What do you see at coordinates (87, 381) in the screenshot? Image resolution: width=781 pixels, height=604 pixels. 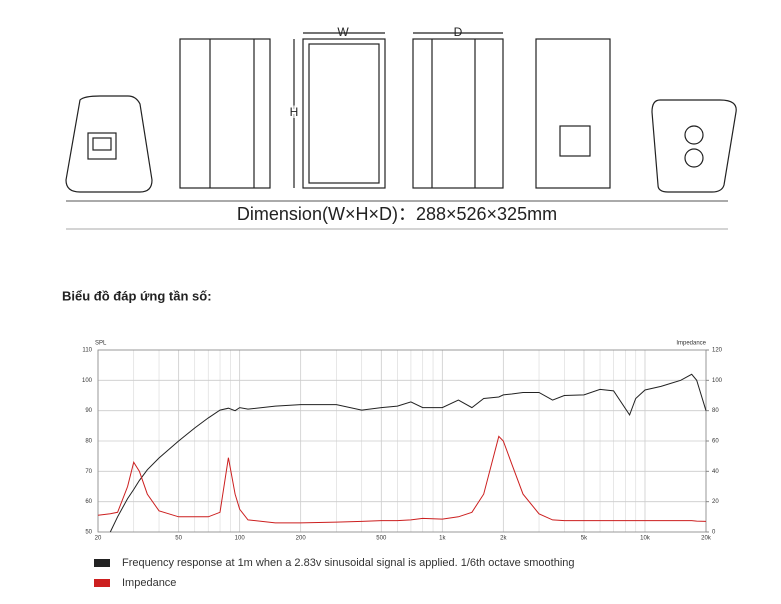 I see `y-tick-label: 100` at bounding box center [87, 381].